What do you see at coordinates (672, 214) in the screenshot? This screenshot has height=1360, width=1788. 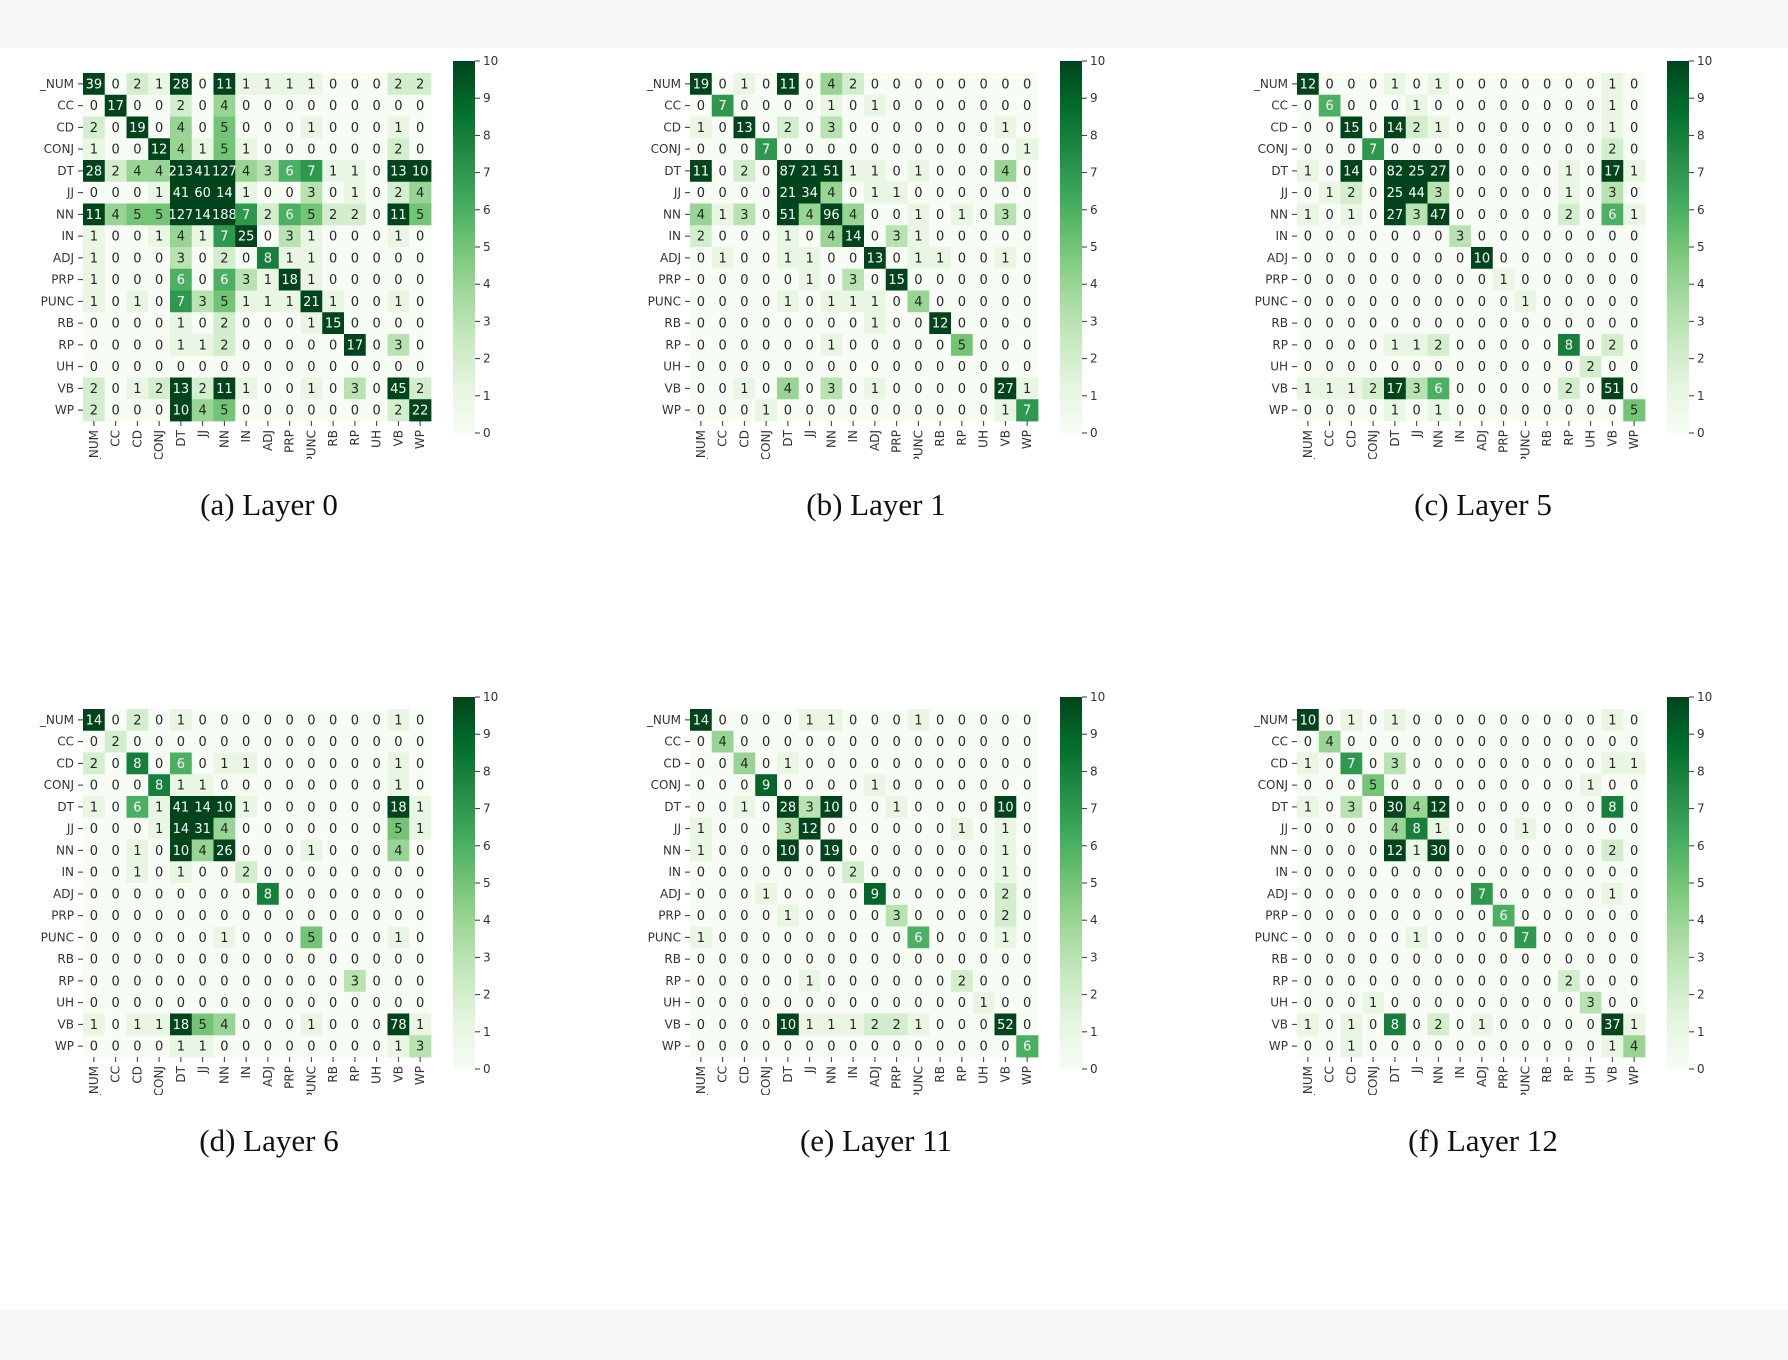 I see `y-tick-label: NN` at bounding box center [672, 214].